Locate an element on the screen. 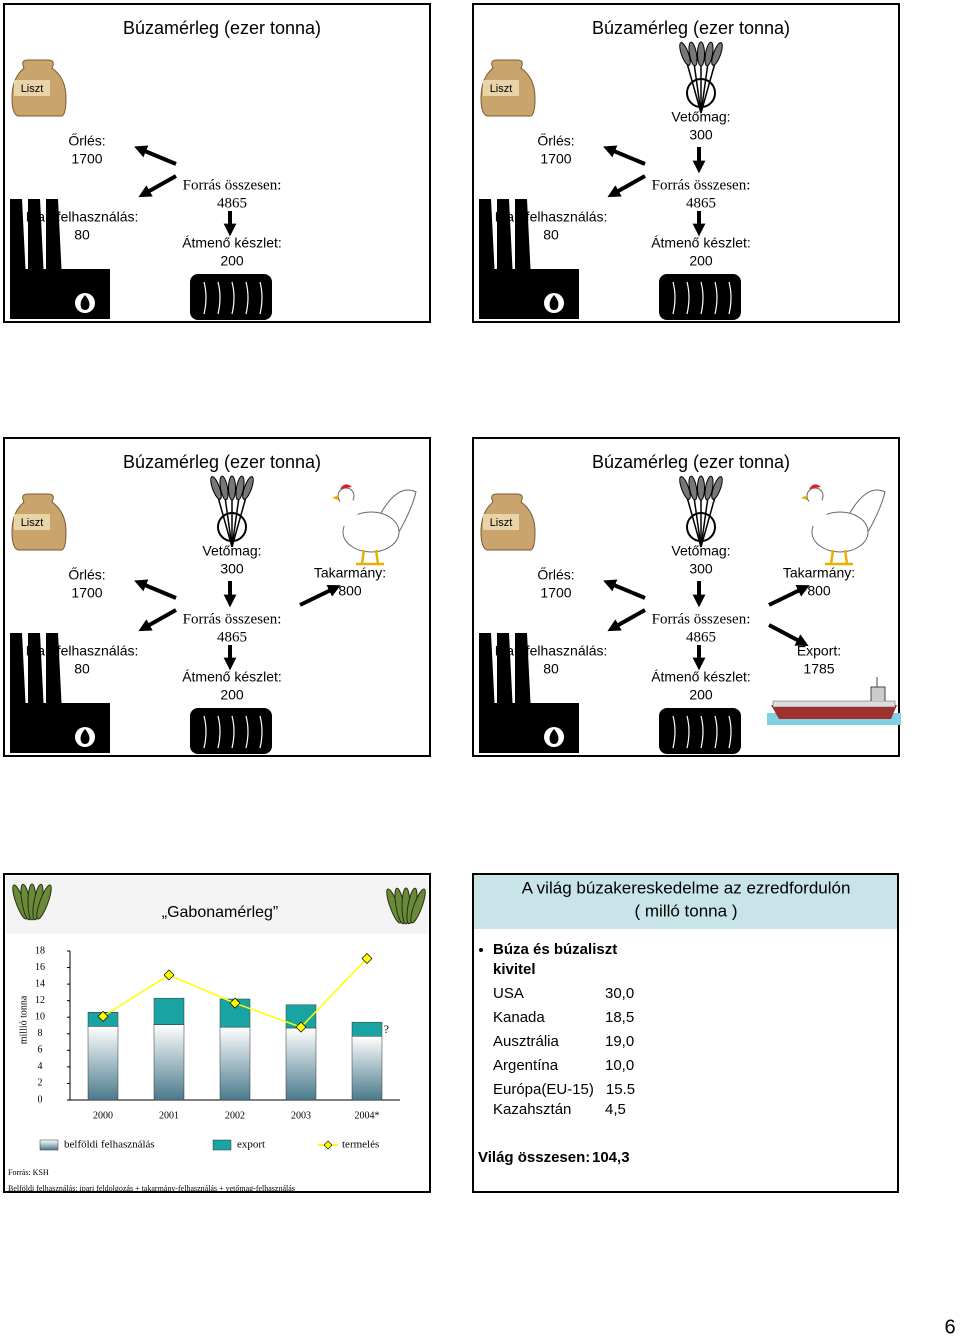 Image resolution: width=960 pixels, height=1340 pixels. item-label: Átmenő készlet: is located at coordinates (701, 243).